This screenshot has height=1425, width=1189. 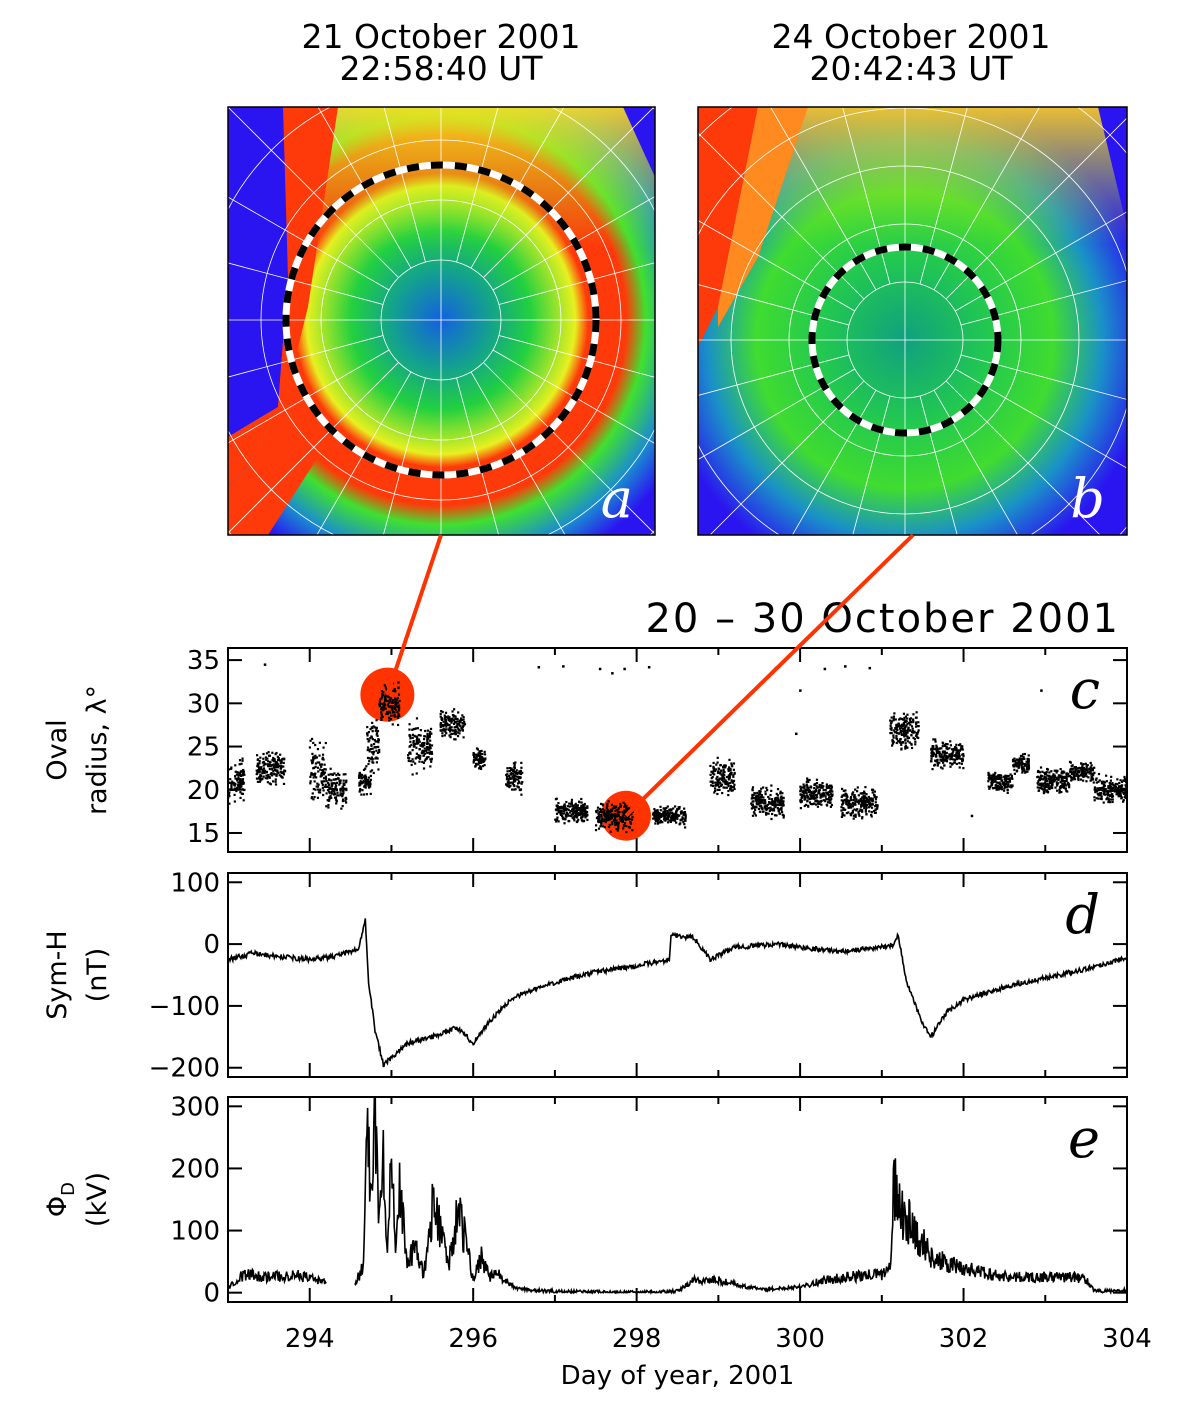 I want to click on series-line, so click(x=740, y=1196).